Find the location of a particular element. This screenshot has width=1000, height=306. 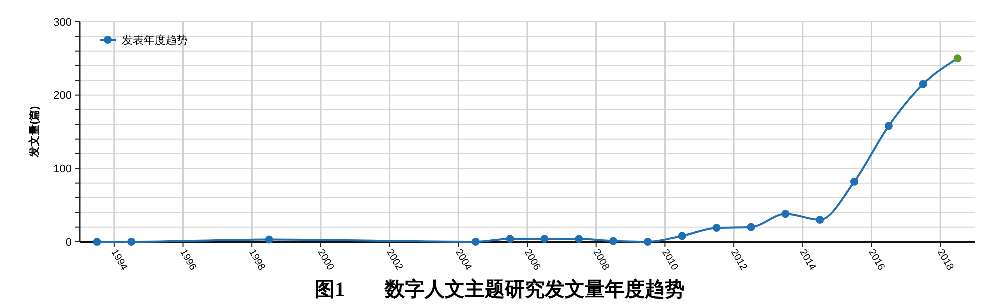

y-tick-label: 100 is located at coordinates (63, 170).